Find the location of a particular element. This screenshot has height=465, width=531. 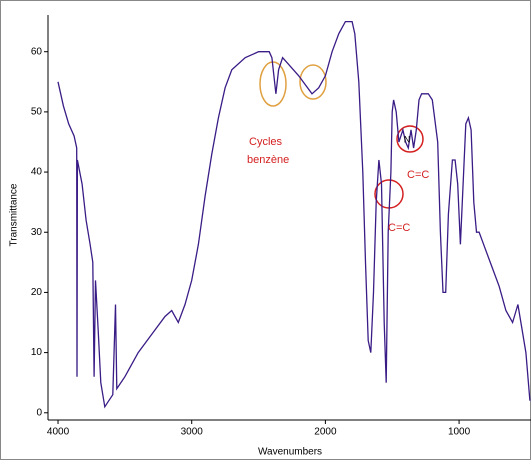

y-tick-label: 10 is located at coordinates (37, 352).